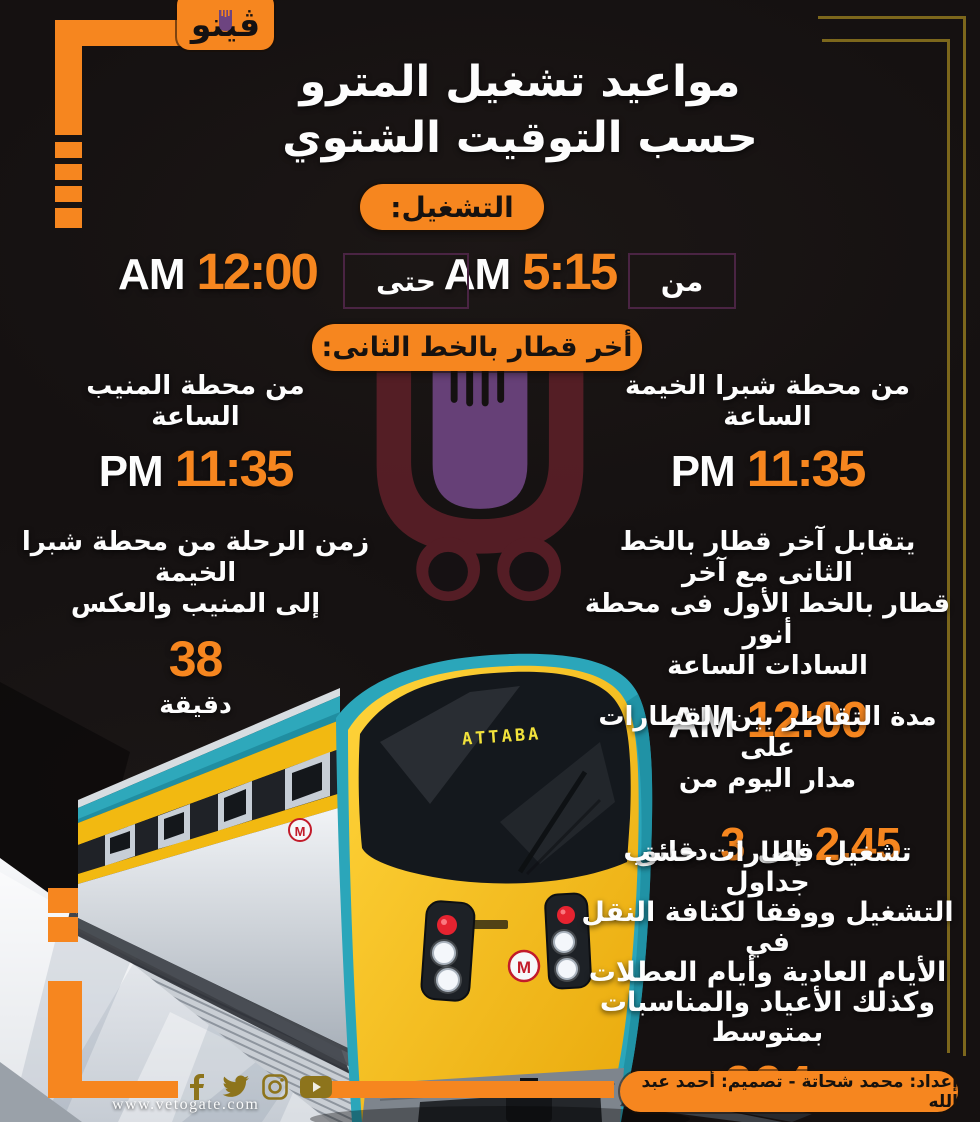 The height and width of the screenshot is (1122, 980). I want to click on lines-meet-value: 12:00, so click(807, 719).